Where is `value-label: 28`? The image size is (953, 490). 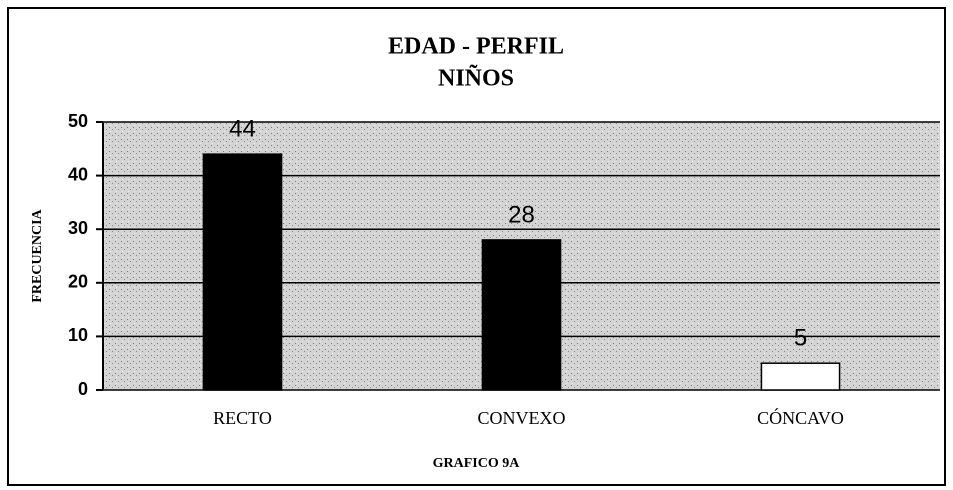 value-label: 28 is located at coordinates (521, 214).